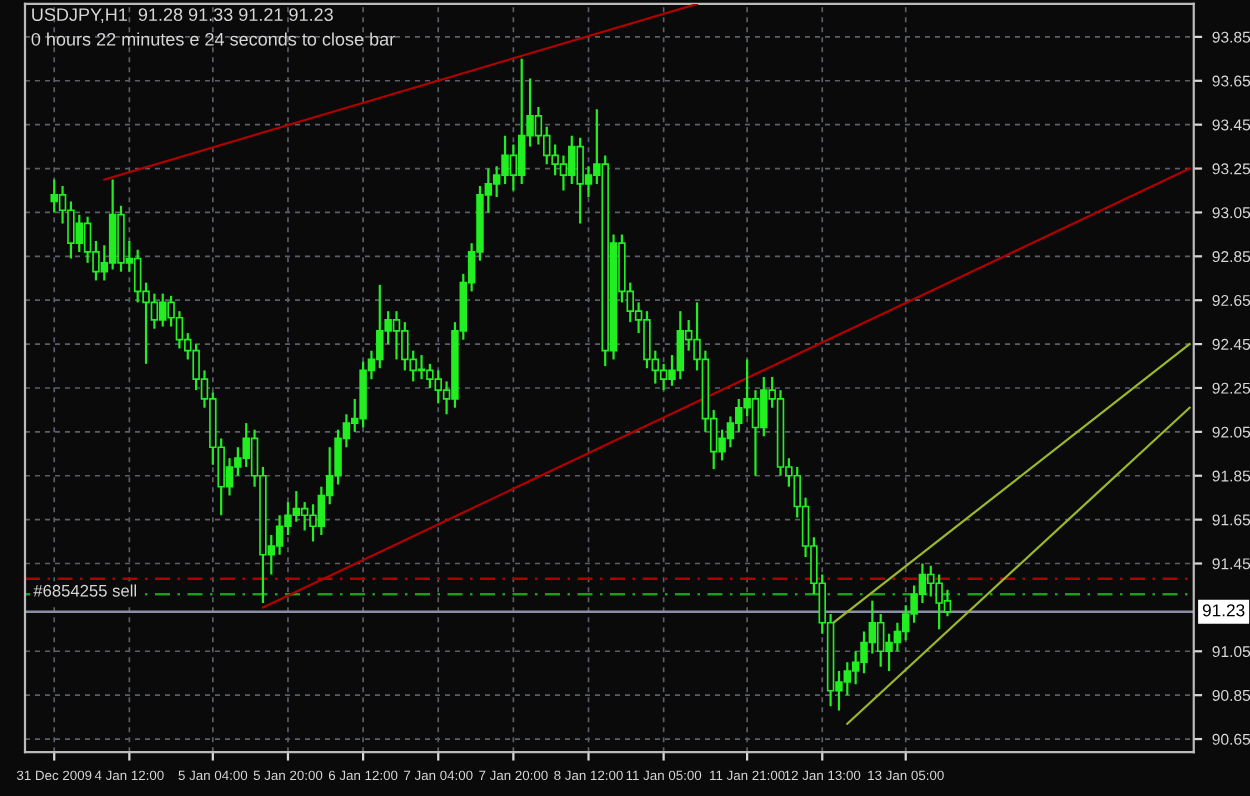 This screenshot has width=1250, height=796. Describe the element at coordinates (213, 39) in the screenshot. I see `text: 0 hours 22 minutes e 24 seconds to close bar` at that location.